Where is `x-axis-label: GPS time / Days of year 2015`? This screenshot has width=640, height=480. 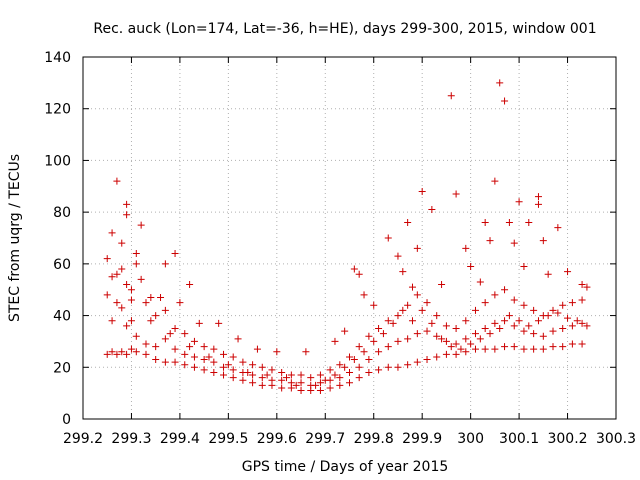
x-axis-label: GPS time / Days of year 2015 is located at coordinates (345, 467).